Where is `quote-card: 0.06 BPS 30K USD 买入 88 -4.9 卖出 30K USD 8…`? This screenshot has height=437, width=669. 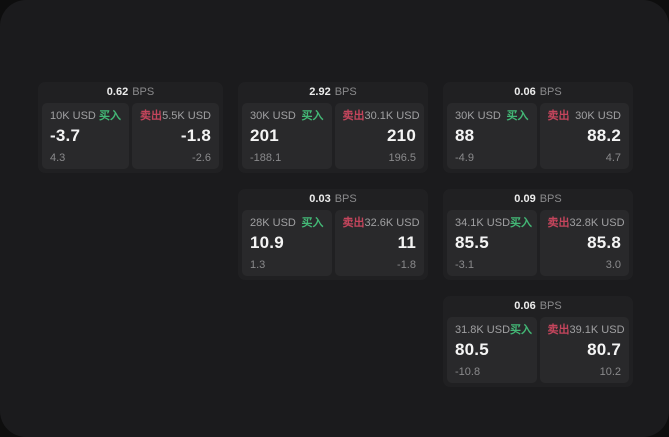 quote-card: 0.06 BPS 30K USD 买入 88 -4.9 卖出 30K USD 8… is located at coordinates (538, 127).